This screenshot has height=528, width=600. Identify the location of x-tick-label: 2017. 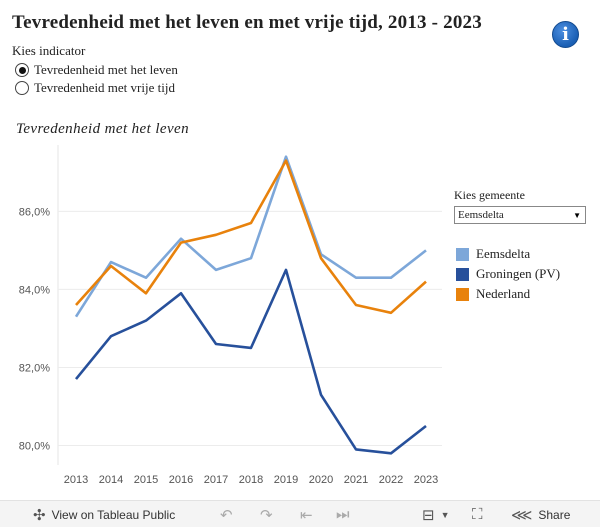
(216, 480).